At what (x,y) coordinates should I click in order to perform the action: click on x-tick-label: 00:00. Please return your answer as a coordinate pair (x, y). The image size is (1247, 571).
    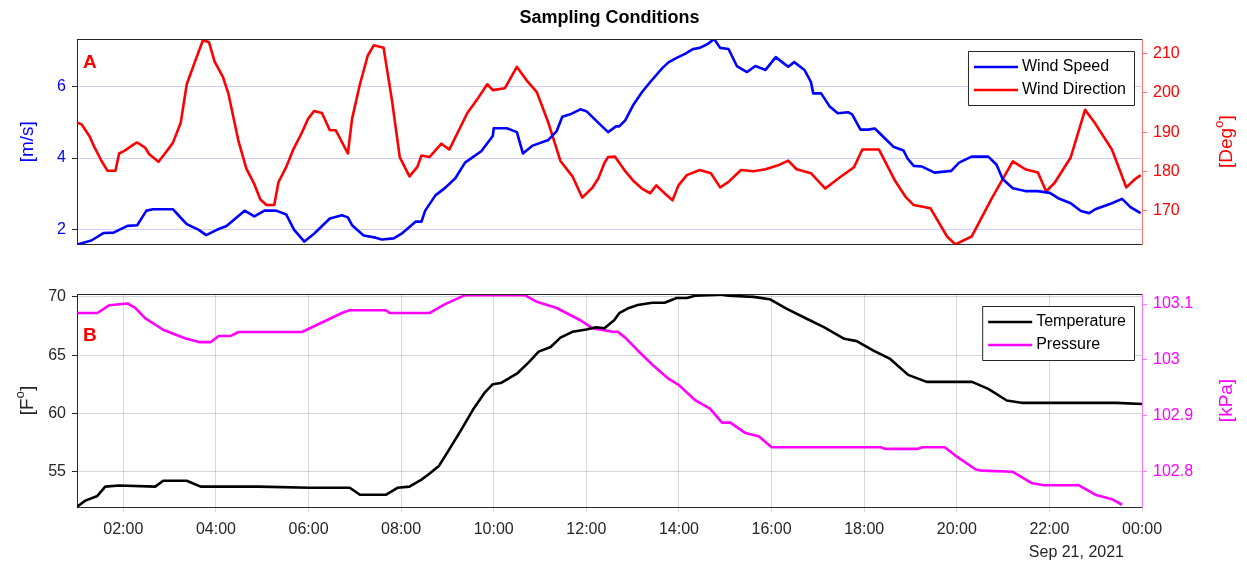
    Looking at the image, I should click on (1142, 529).